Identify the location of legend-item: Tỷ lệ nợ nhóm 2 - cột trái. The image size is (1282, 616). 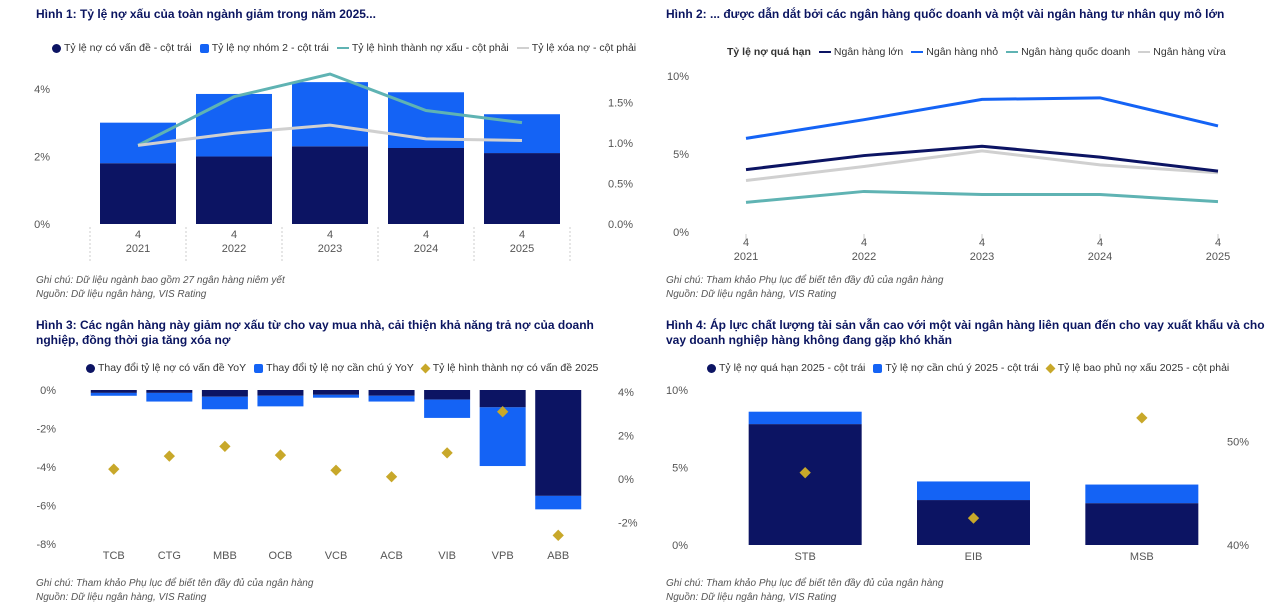
(264, 48).